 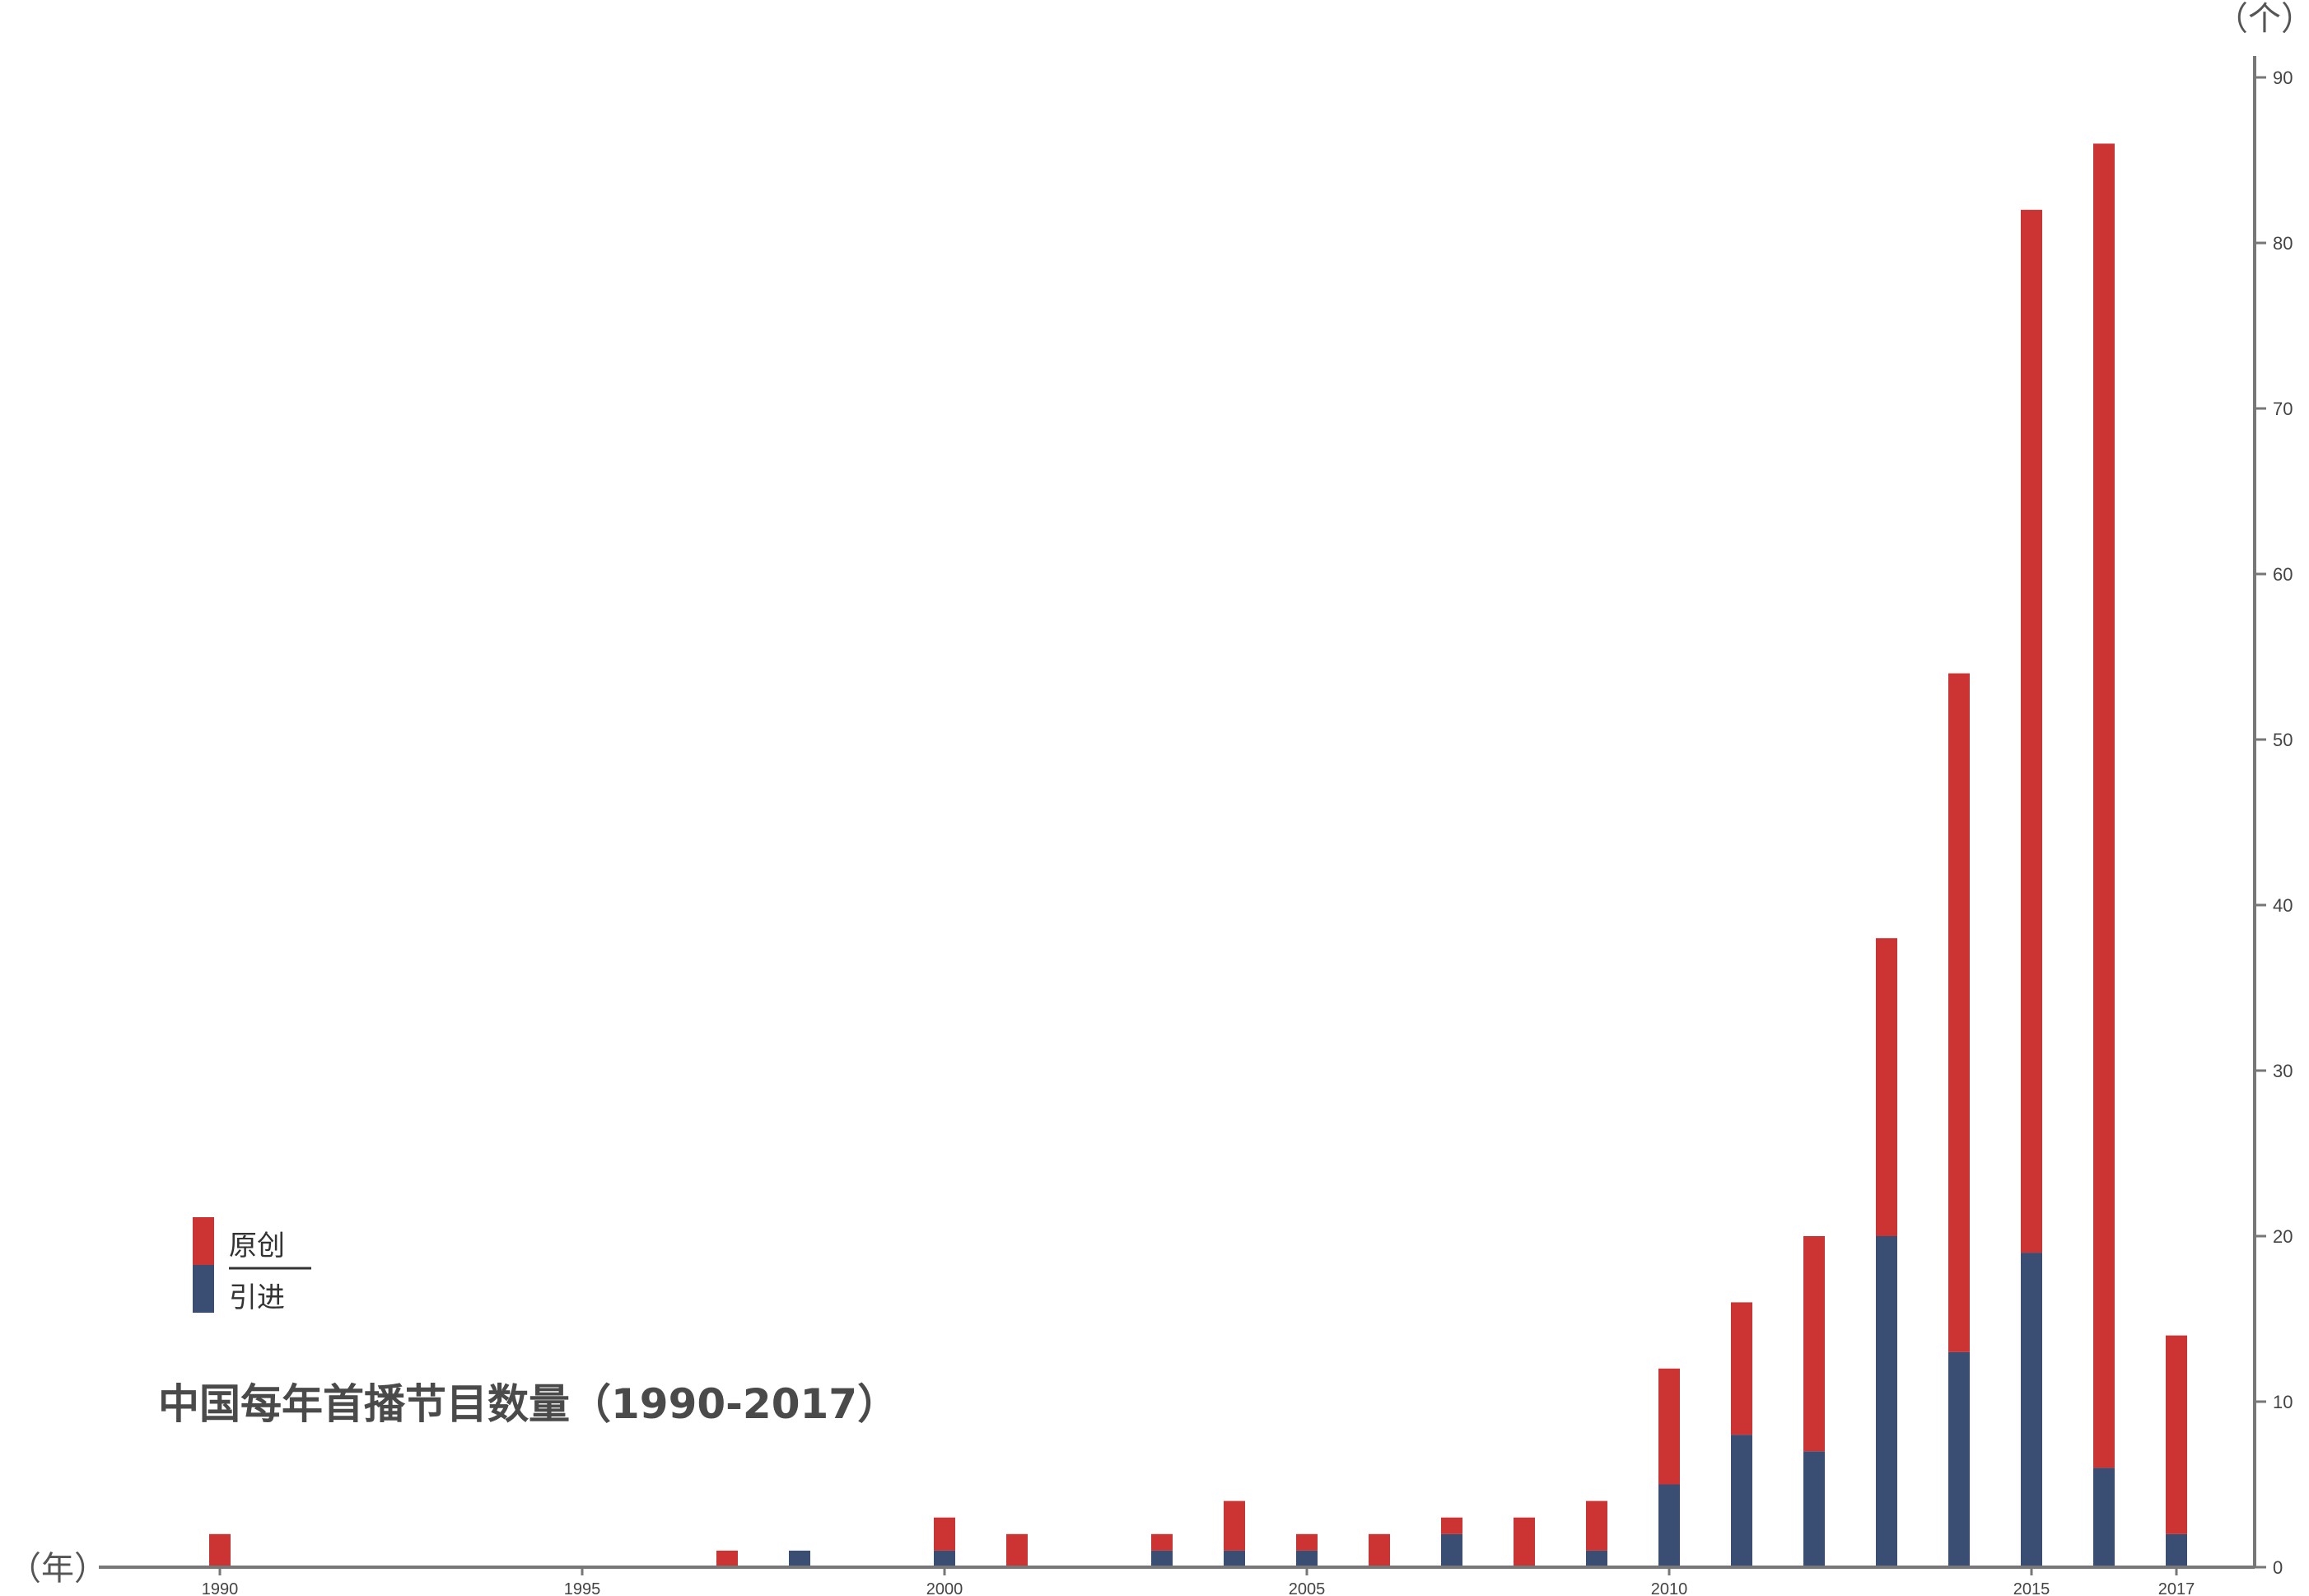 I want to click on y-tick-label-0: 0, so click(x=2278, y=1567).